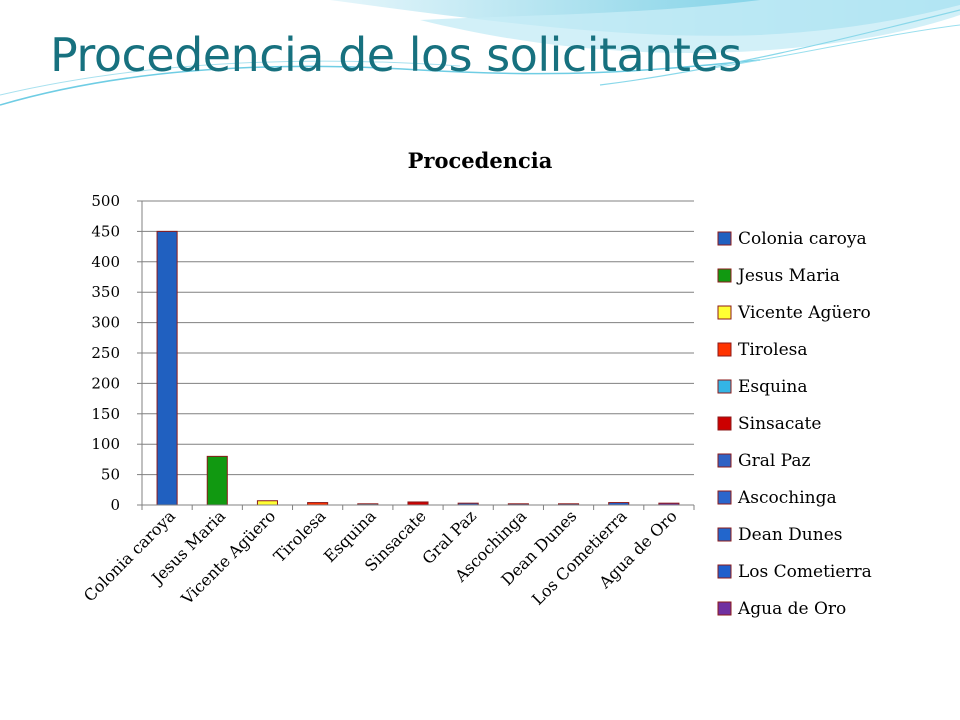 This screenshot has width=960, height=720. I want to click on x-tick-label: Vicente Agüero, so click(228, 557).